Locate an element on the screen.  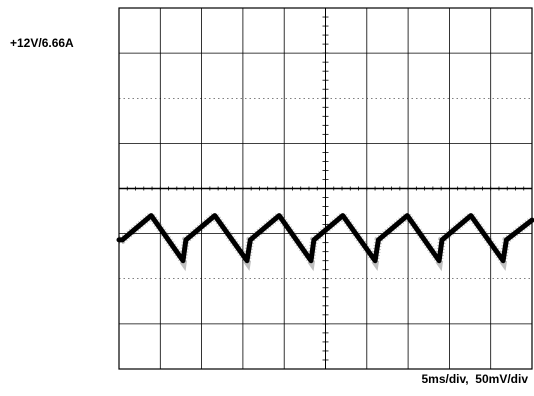
scale-label: 5ms/div, 50mV/div is located at coordinates (475, 379).